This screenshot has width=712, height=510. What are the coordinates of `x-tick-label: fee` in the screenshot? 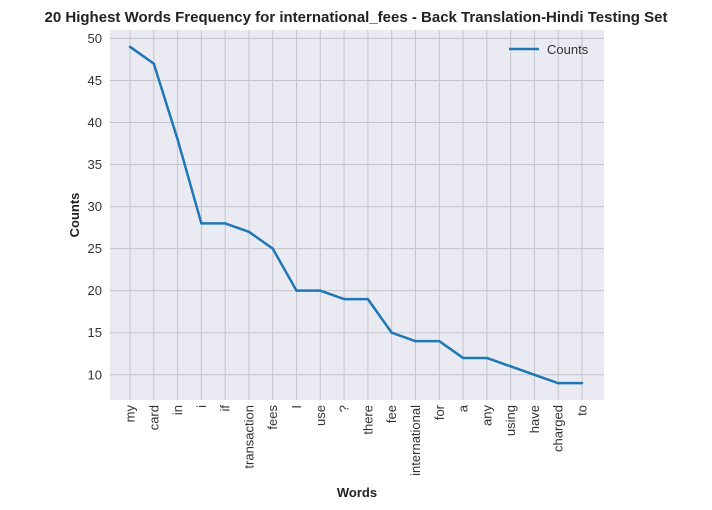 It's located at (391, 414).